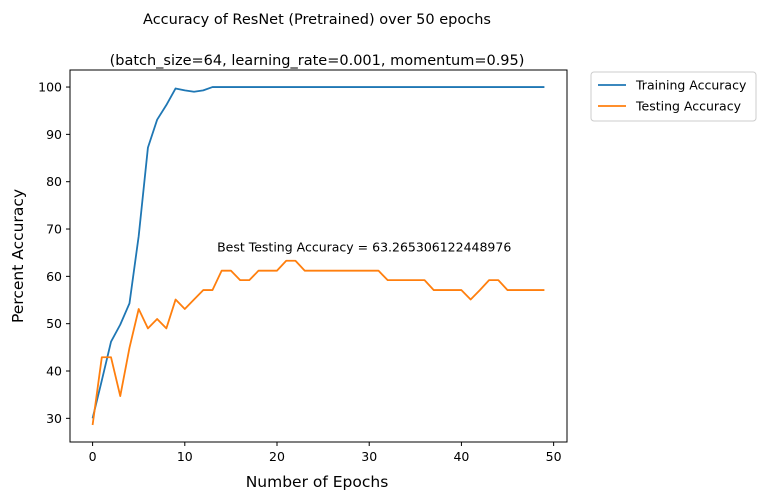  Describe the element at coordinates (554, 456) in the screenshot. I see `x-tick-label: 50` at that location.